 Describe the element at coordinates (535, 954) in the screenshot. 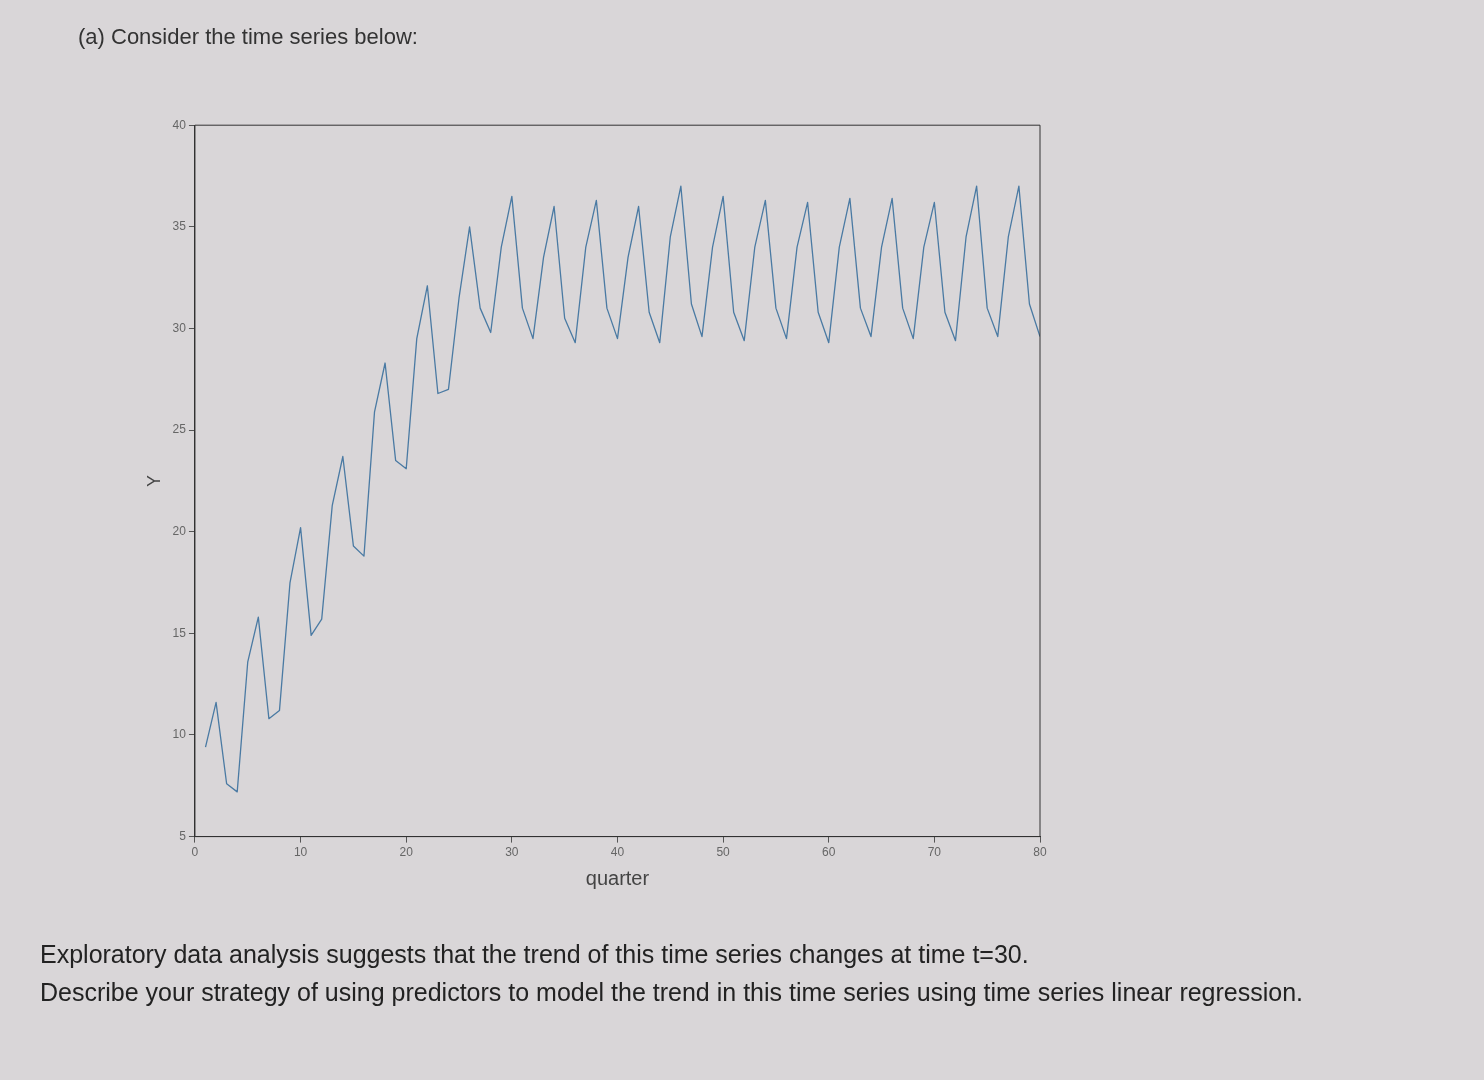

I see `text: Exploratory data analysis suggests that the trend of this time series changes at time t=30.` at that location.